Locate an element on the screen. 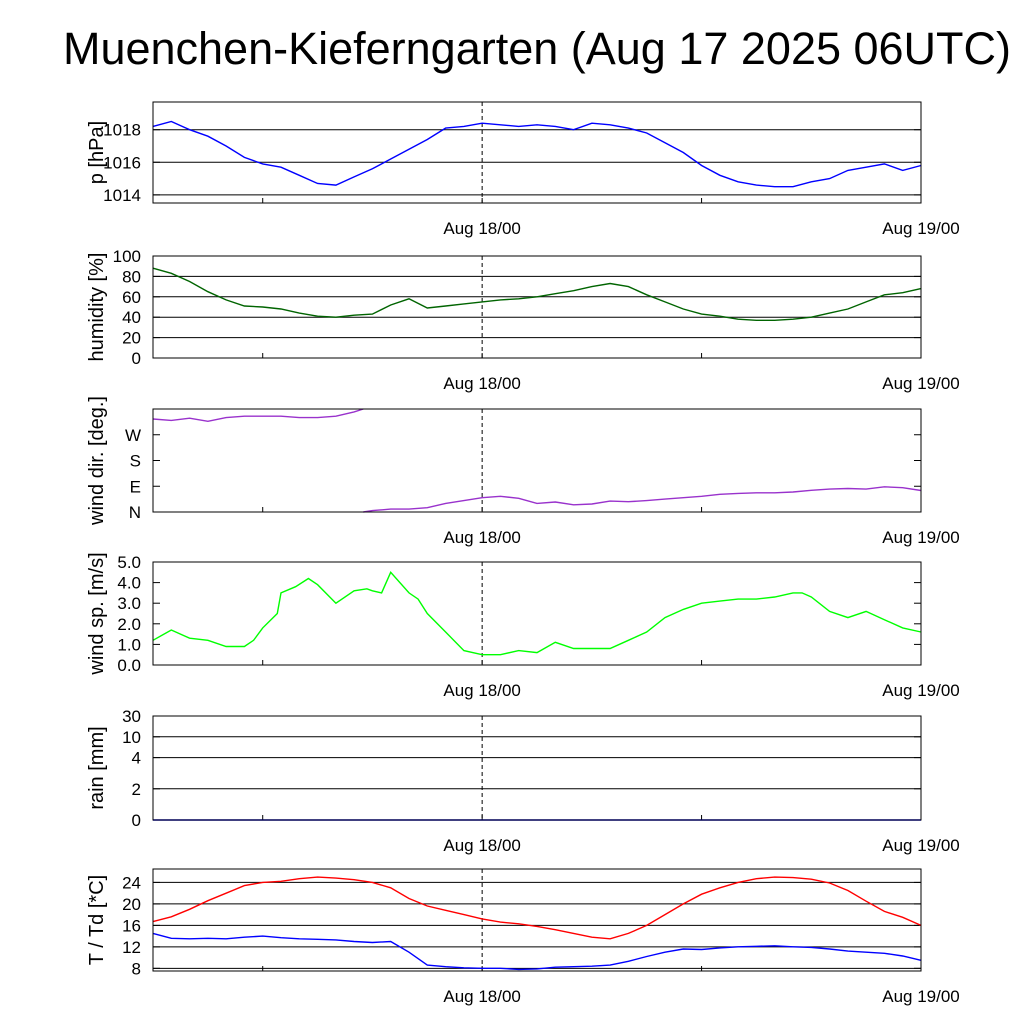 The width and height of the screenshot is (1024, 1024). wind-speed-ytick-label: 3.0 is located at coordinates (129, 603).